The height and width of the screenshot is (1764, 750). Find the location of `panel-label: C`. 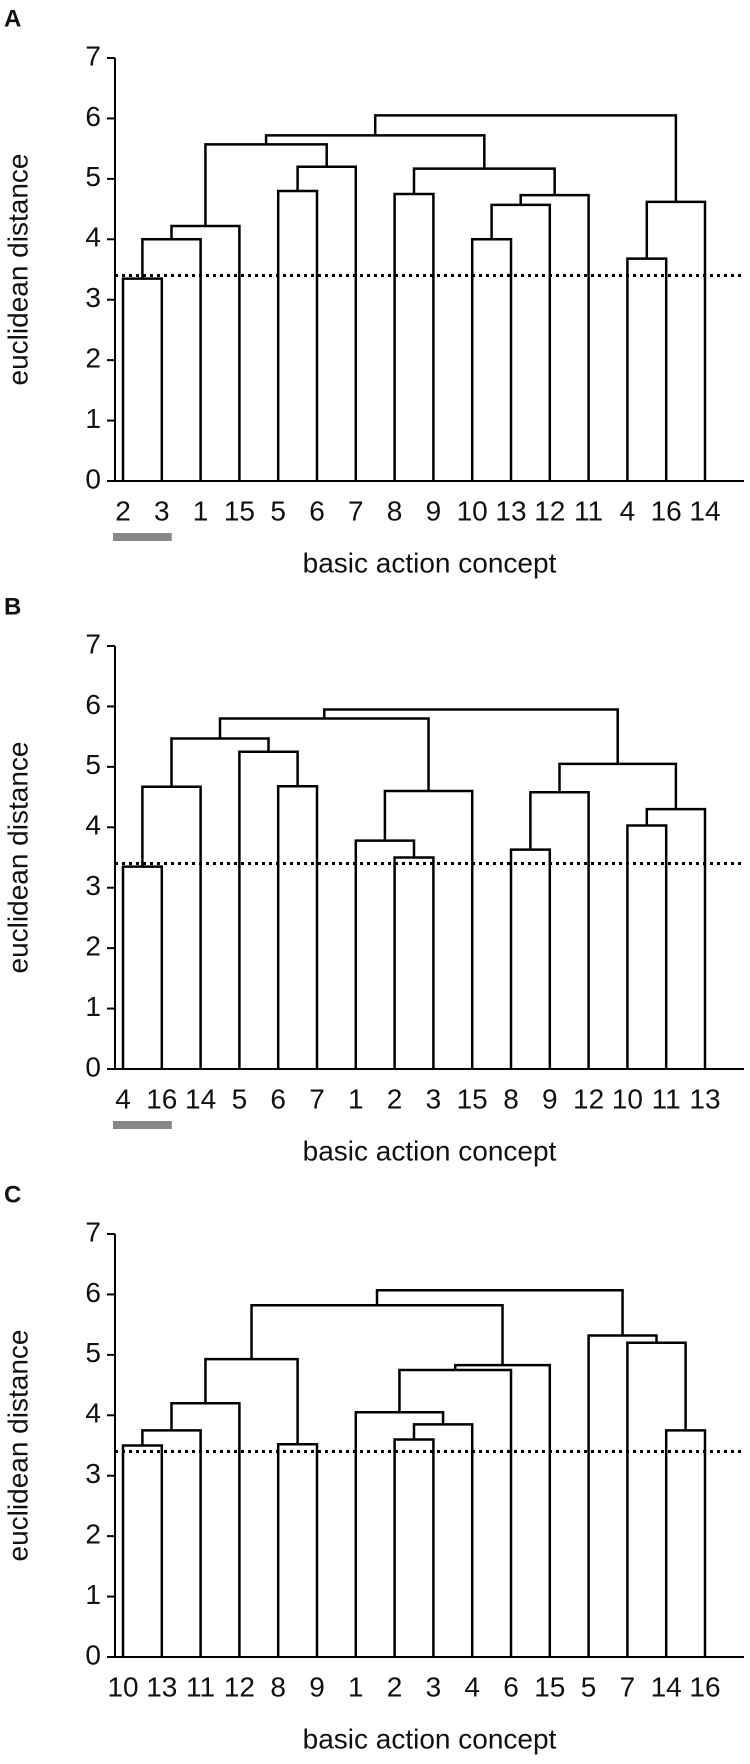

panel-label: C is located at coordinates (12, 1194).